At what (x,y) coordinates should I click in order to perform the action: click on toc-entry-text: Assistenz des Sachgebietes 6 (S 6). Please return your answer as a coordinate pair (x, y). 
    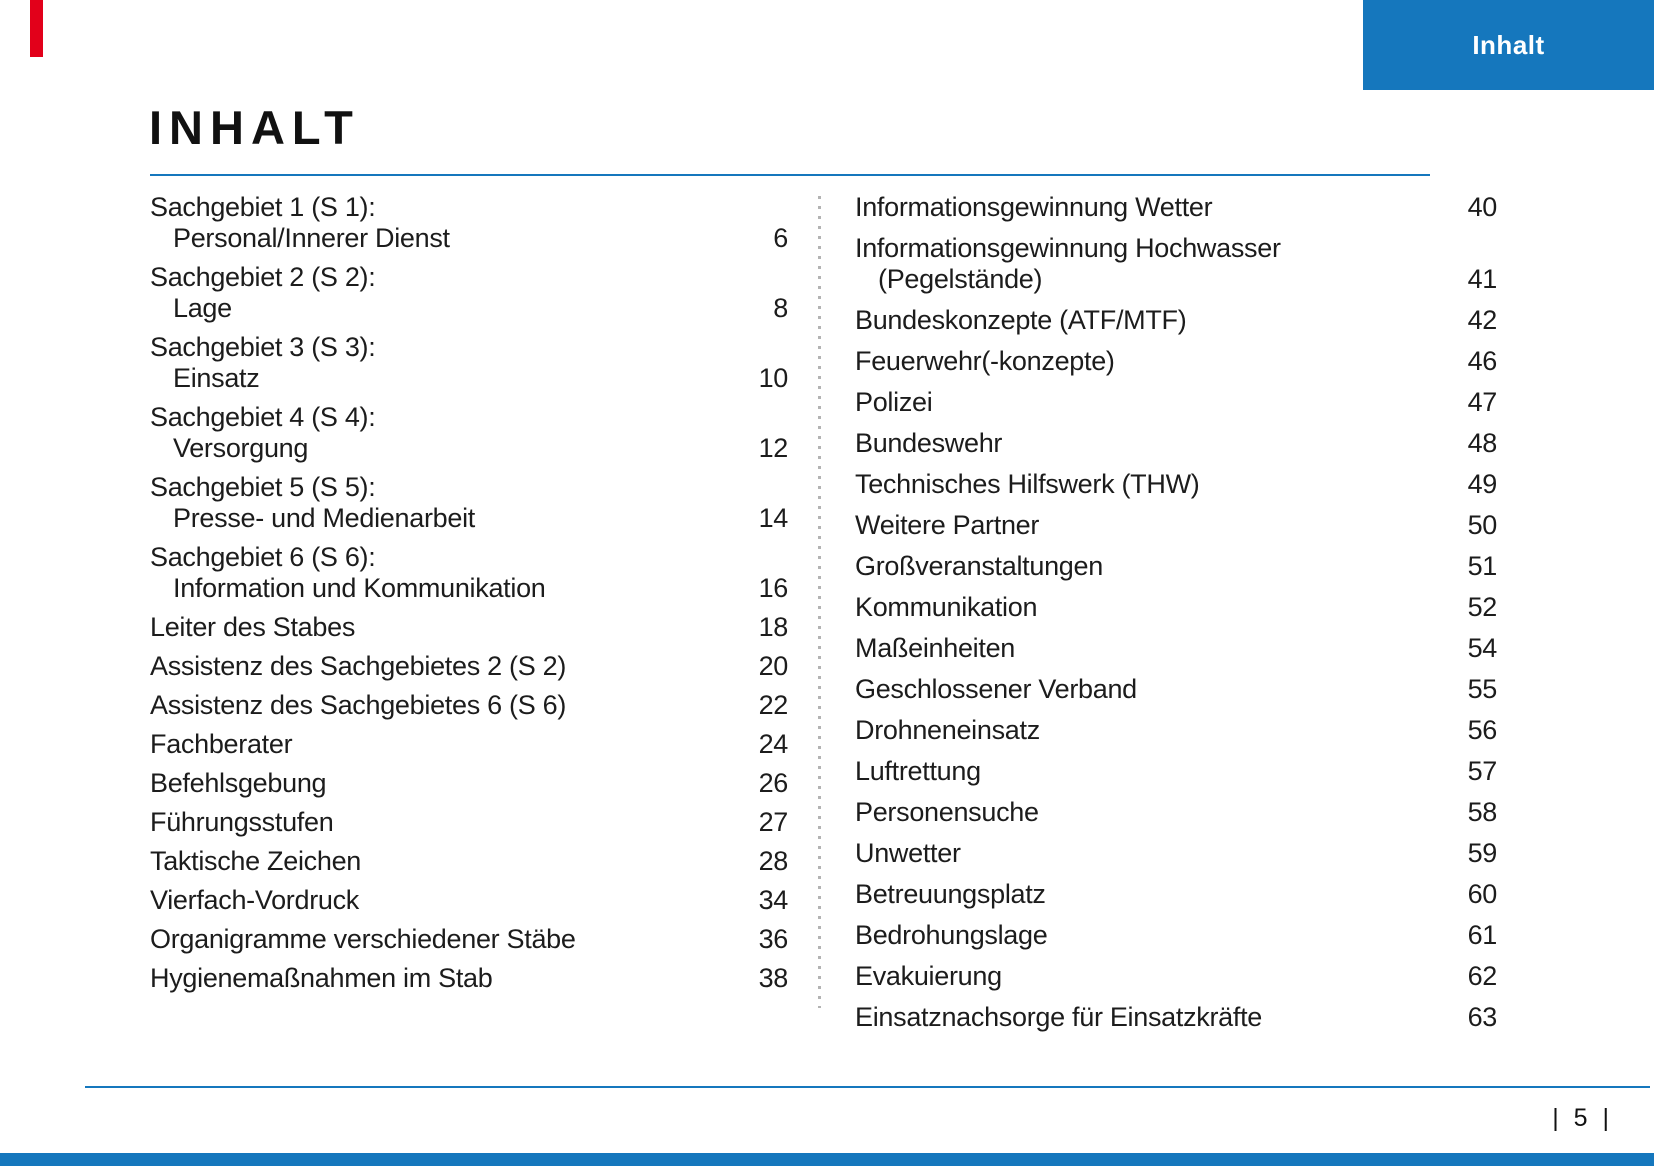
    Looking at the image, I should click on (358, 705).